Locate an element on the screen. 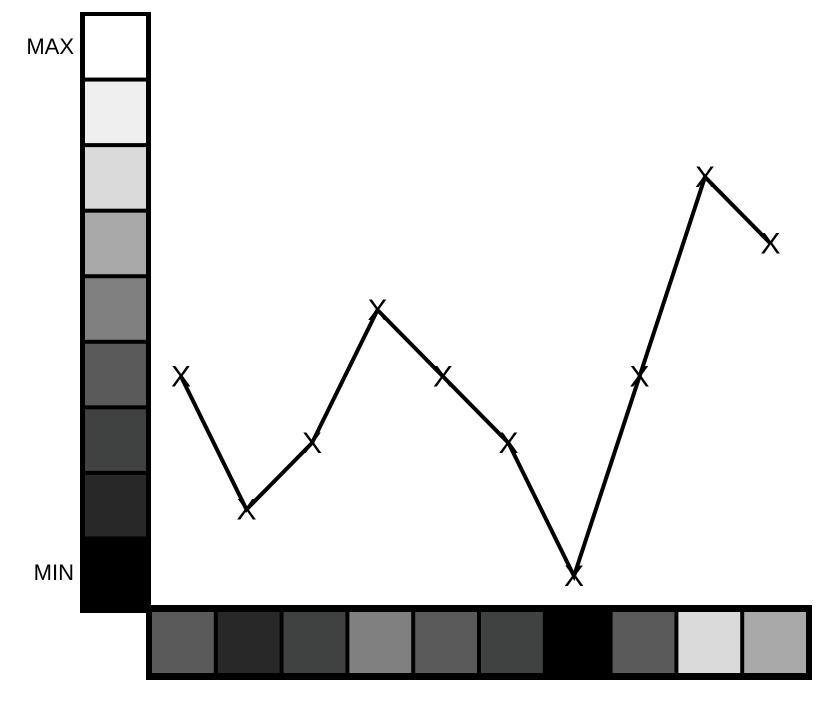 Image resolution: width=832 pixels, height=701 pixels. data-point-8: X is located at coordinates (639, 377).